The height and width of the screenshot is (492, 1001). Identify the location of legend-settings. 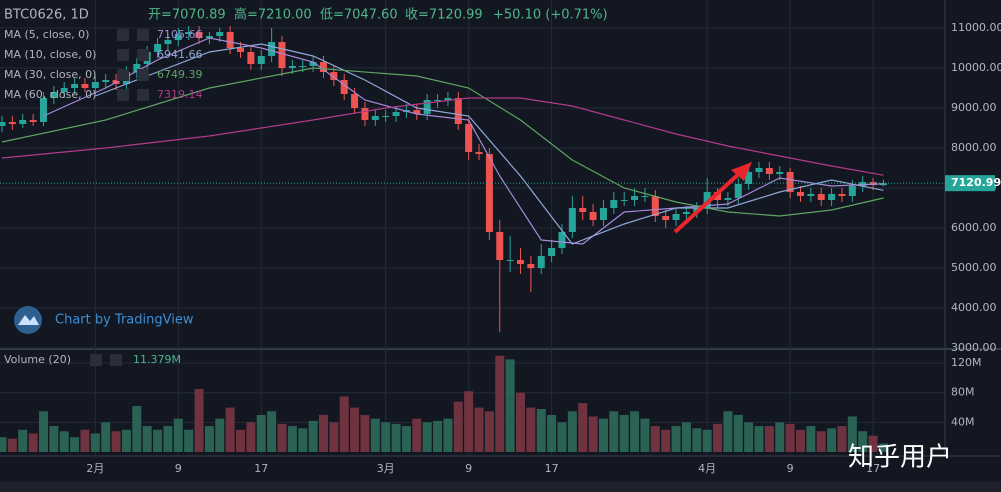
(123, 35).